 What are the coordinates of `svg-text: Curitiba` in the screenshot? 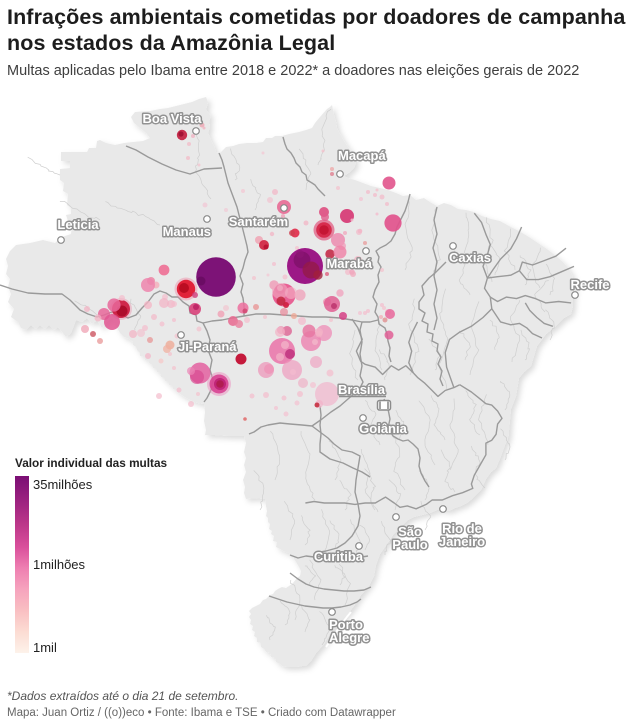 It's located at (339, 556).